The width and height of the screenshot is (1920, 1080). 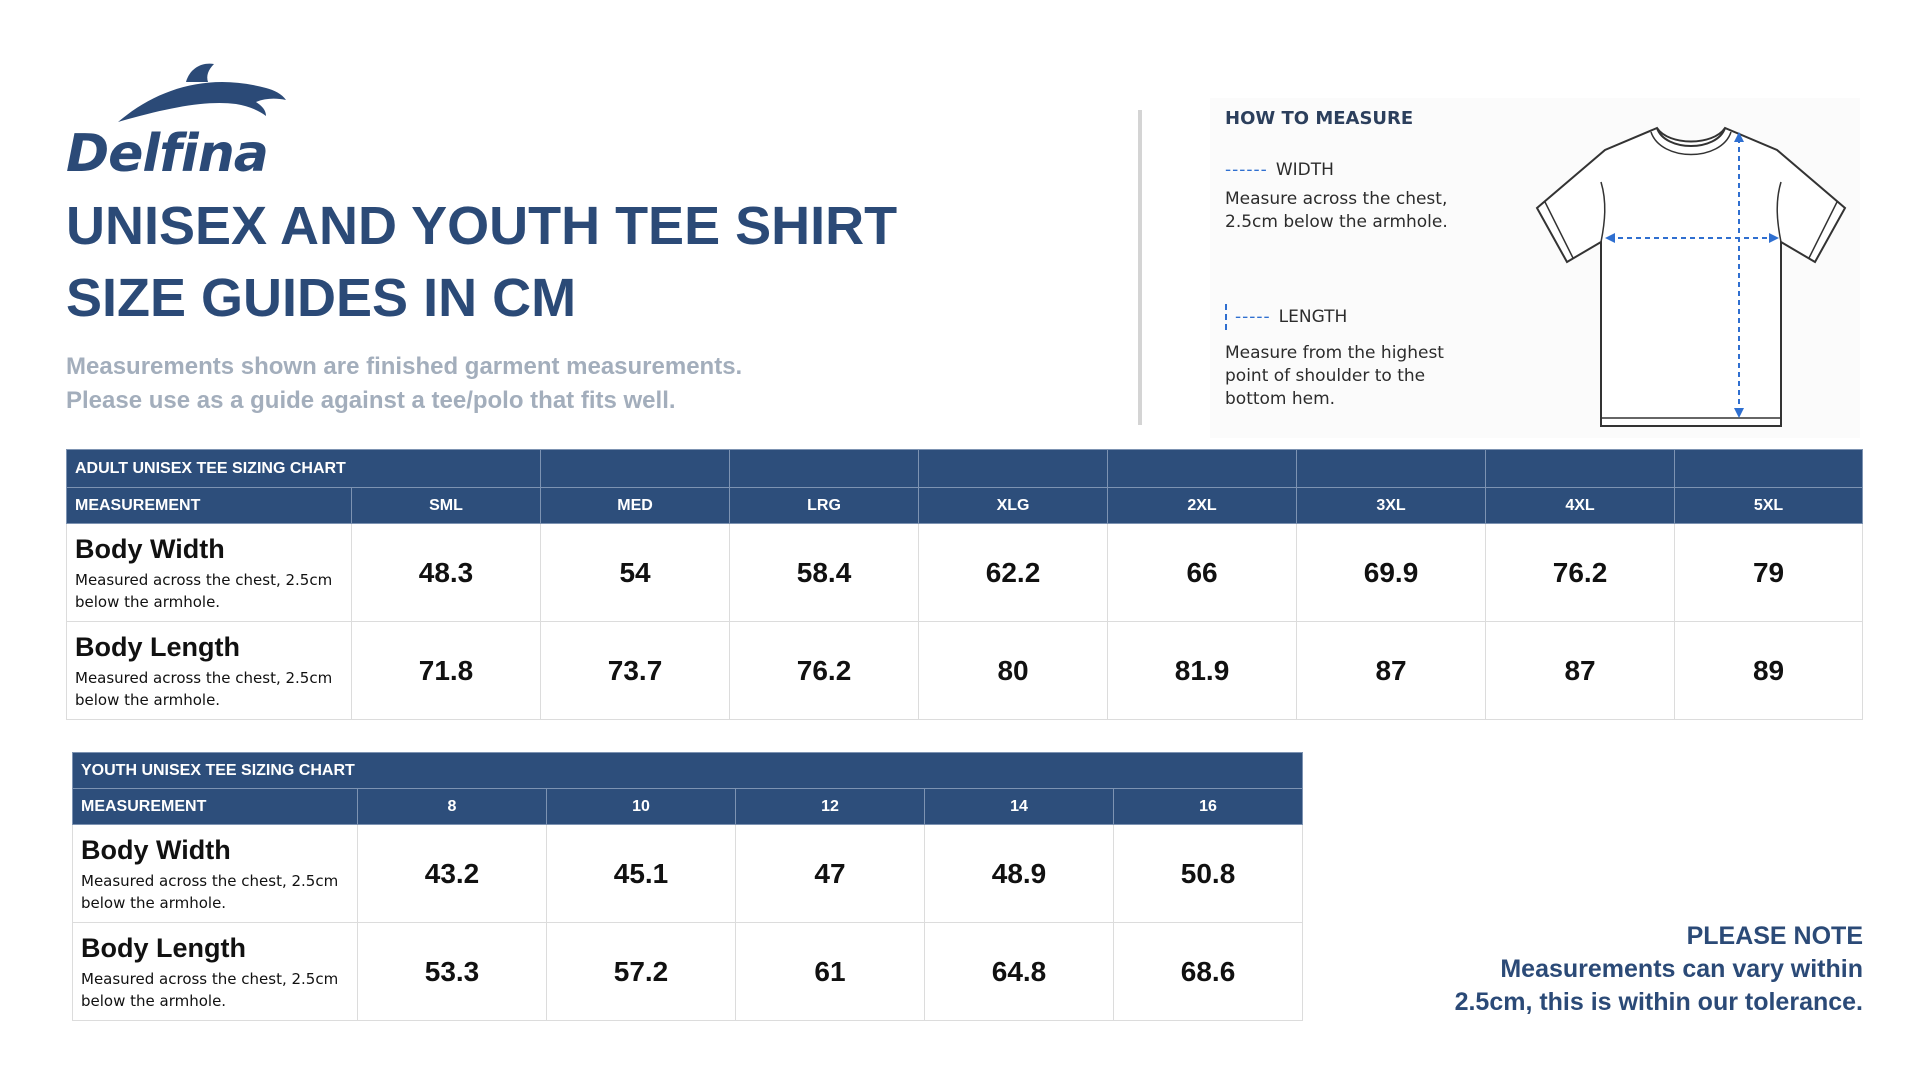 I want to click on note-line-2: 2.5cm, this is within our tolerance., so click(x=1658, y=1002).